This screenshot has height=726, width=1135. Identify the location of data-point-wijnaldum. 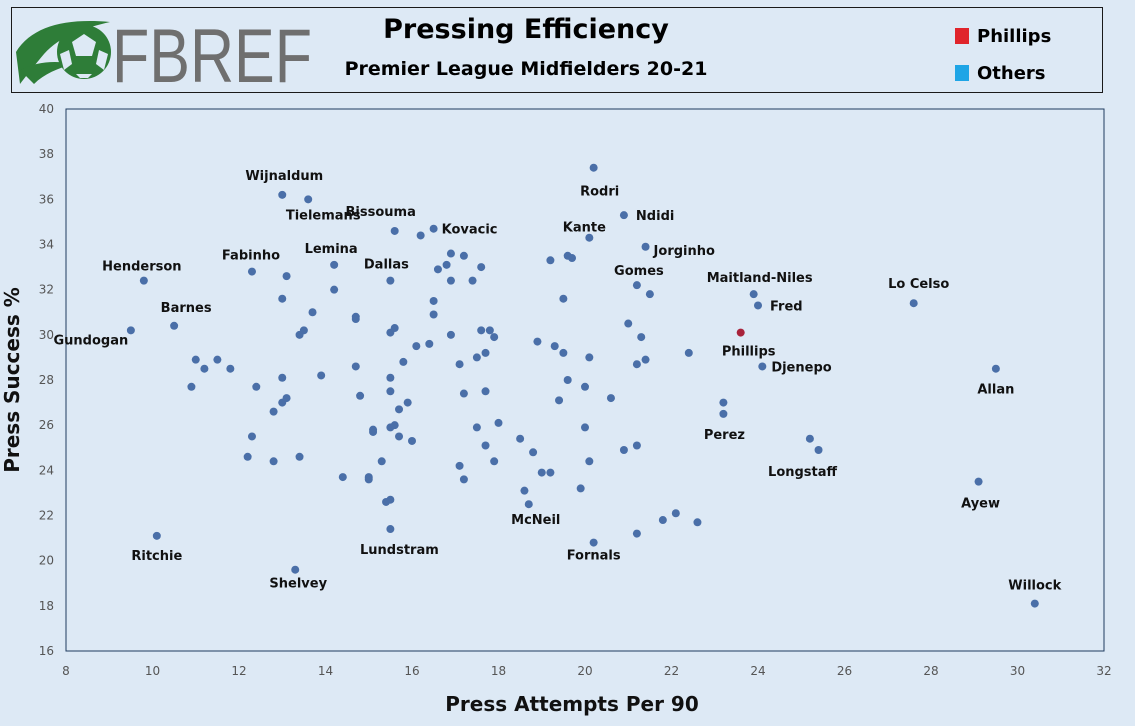
(282, 194).